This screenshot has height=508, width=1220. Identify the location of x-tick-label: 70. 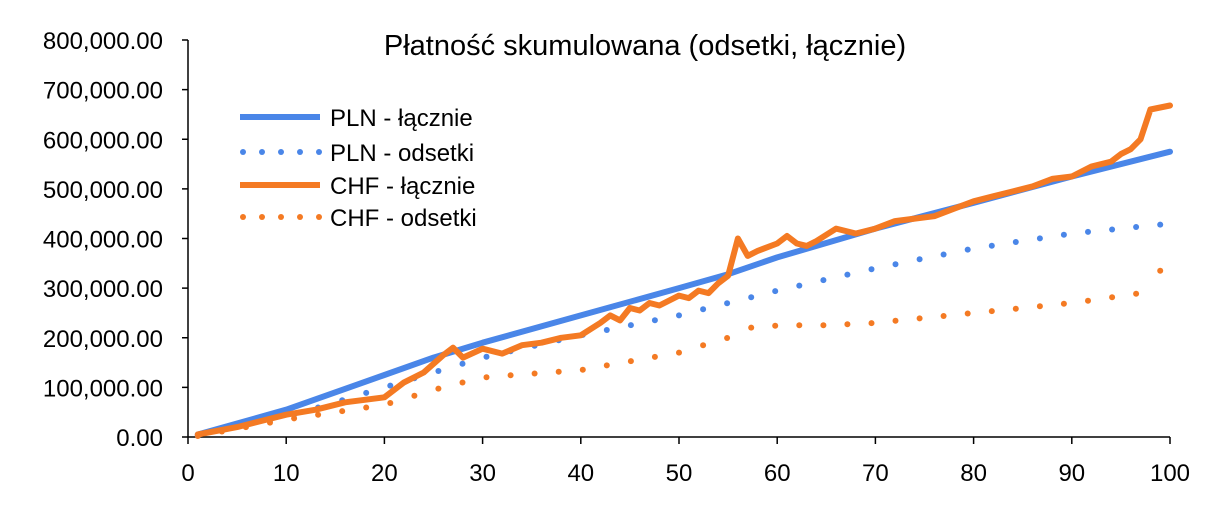
(875, 473).